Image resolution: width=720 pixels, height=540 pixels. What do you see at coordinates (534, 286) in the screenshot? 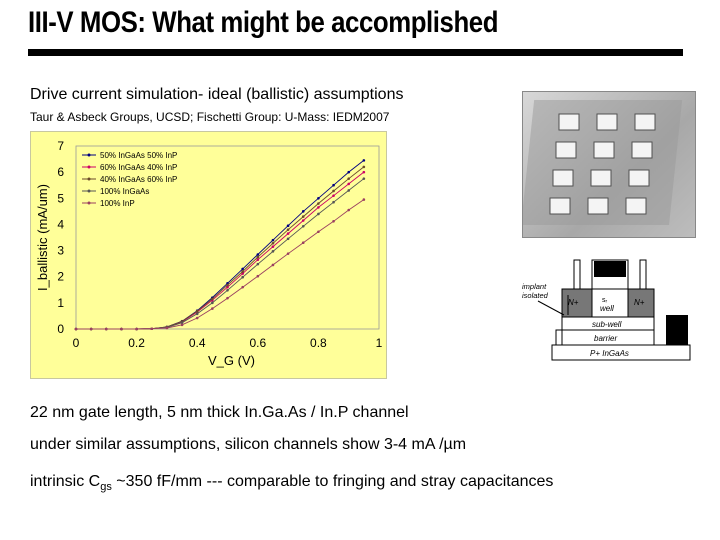
I see `implant-line-1: implant` at bounding box center [534, 286].